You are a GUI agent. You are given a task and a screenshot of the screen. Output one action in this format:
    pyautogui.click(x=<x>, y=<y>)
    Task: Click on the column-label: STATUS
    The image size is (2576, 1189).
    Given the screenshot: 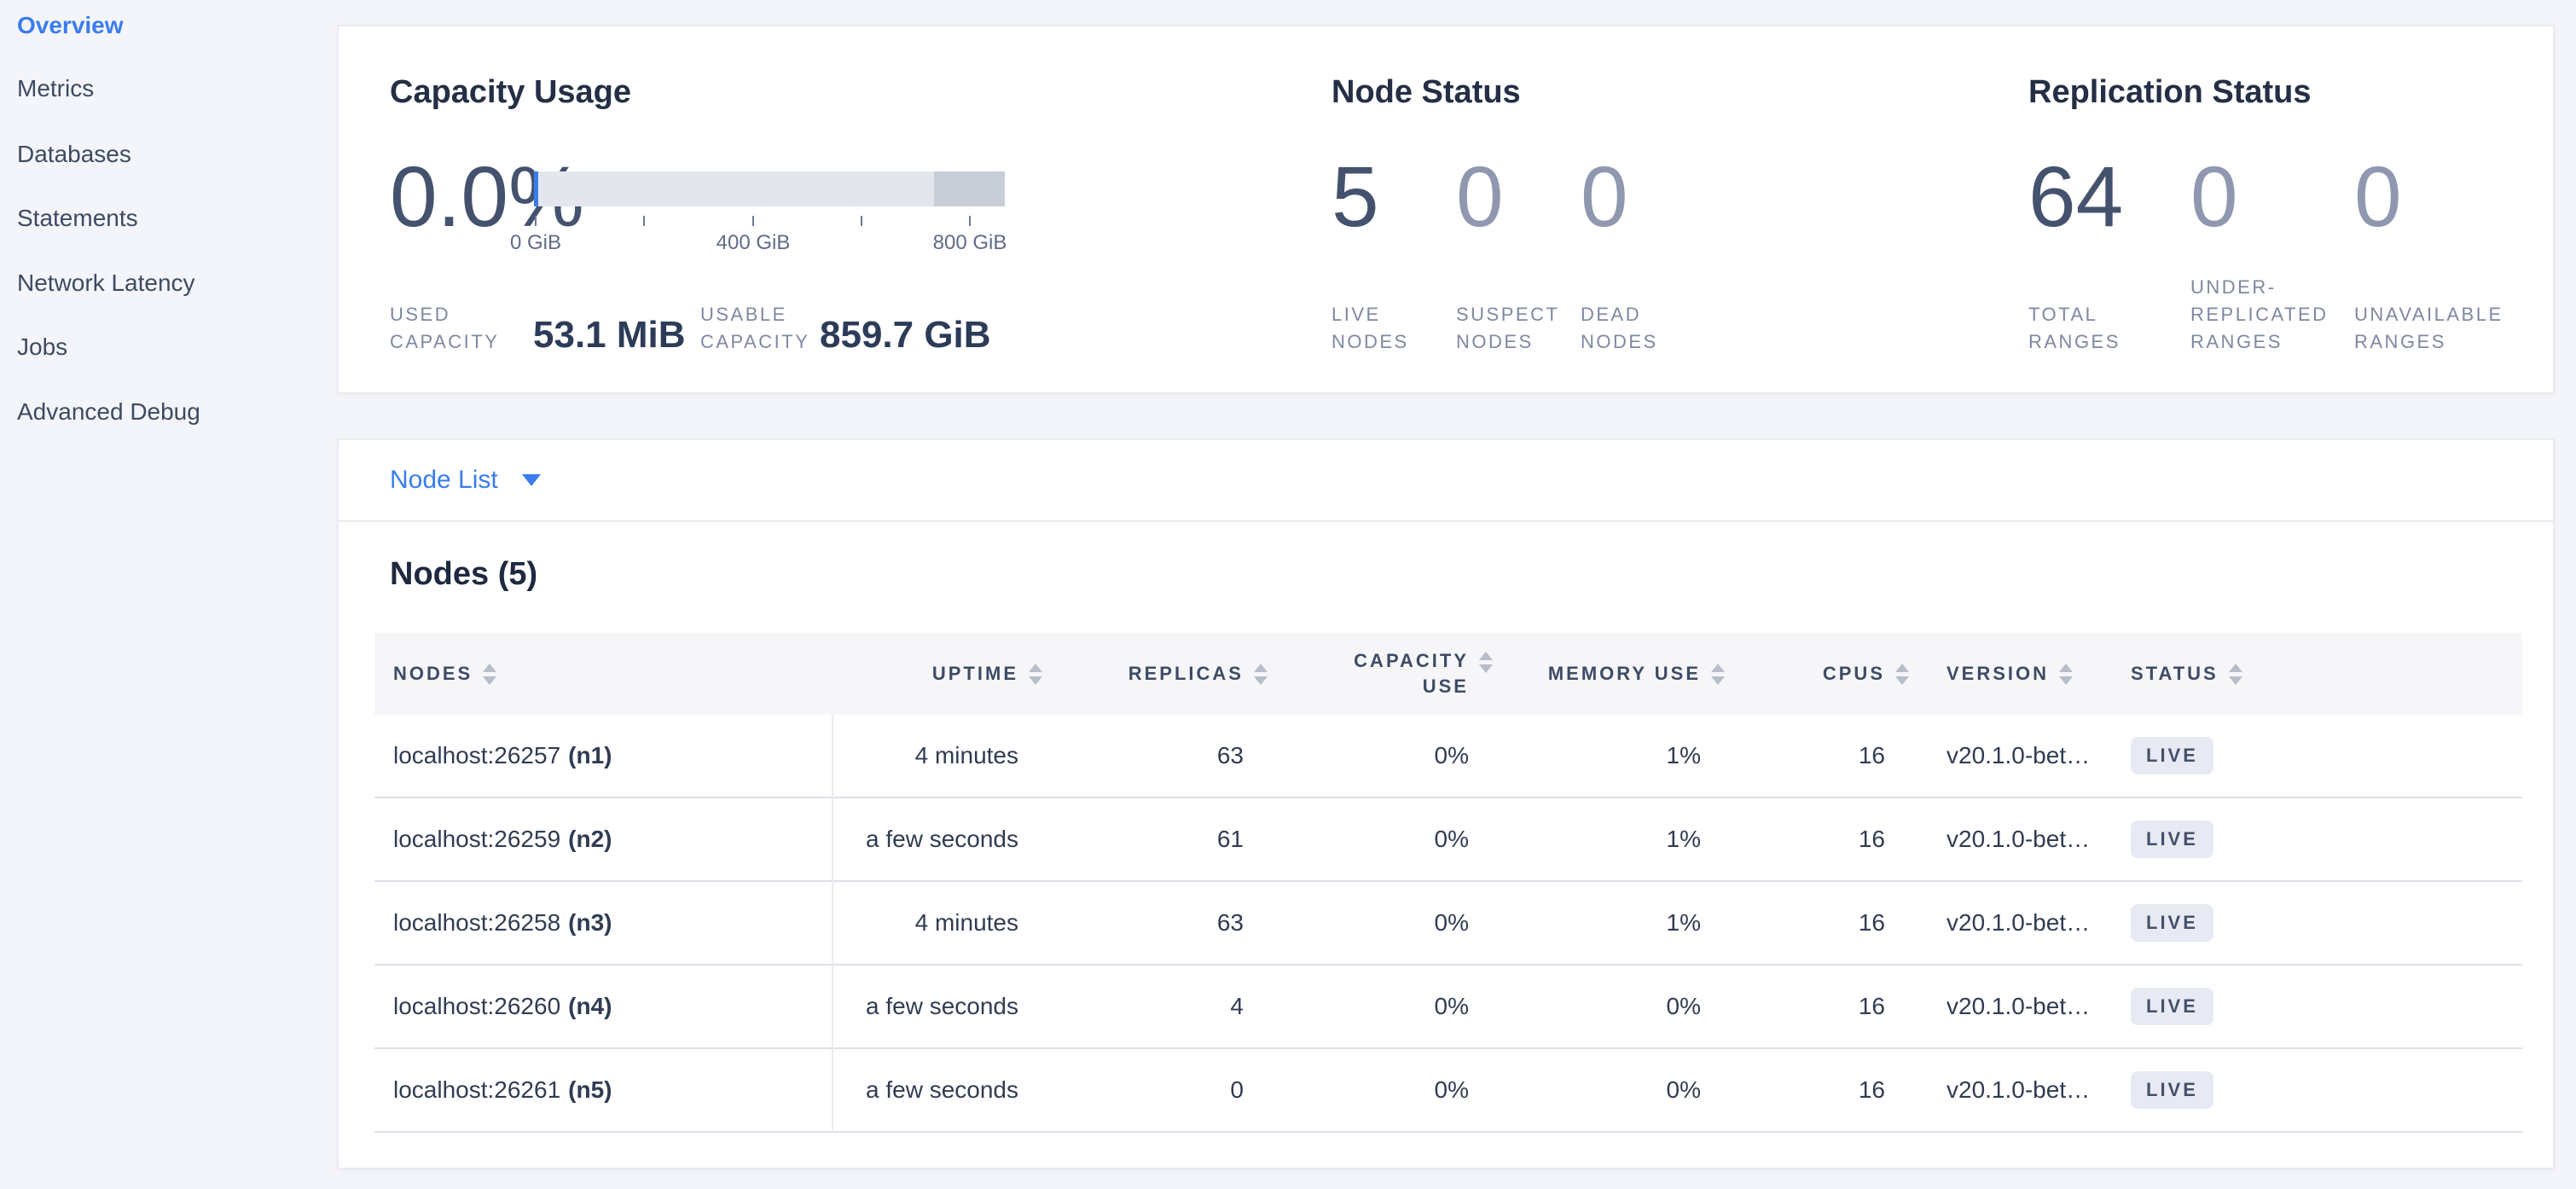 What is the action you would take?
    pyautogui.click(x=2175, y=673)
    